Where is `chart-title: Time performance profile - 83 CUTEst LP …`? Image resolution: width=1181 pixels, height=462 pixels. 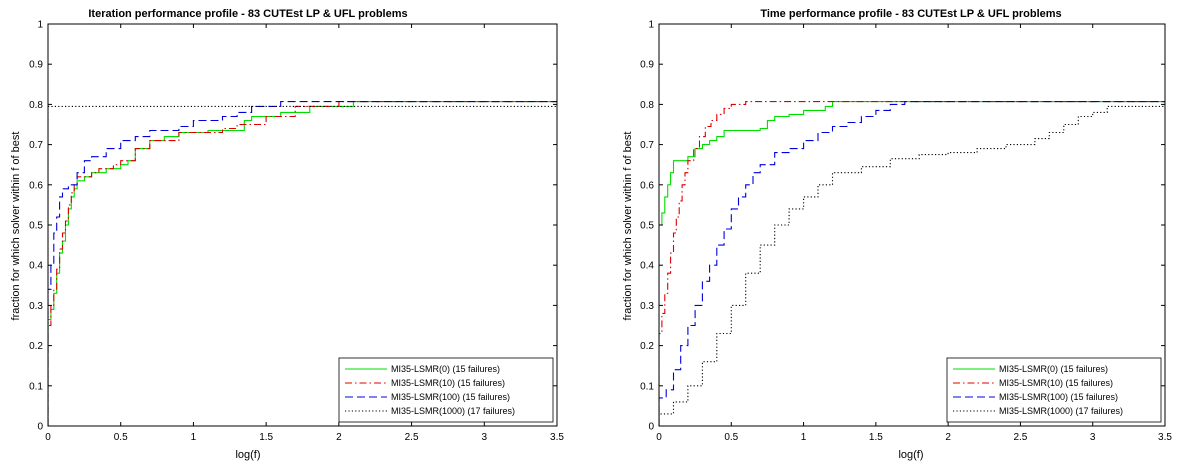
chart-title: Time performance profile - 83 CUTEst LP … is located at coordinates (910, 14).